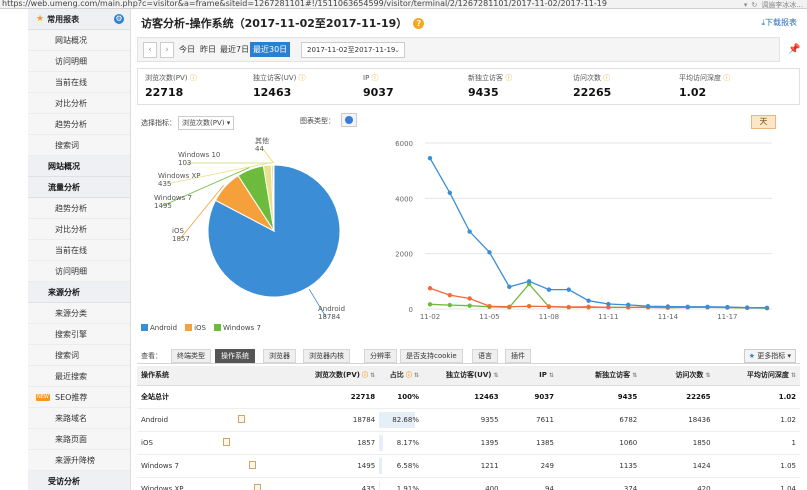 The width and height of the screenshot is (807, 490). Describe the element at coordinates (353, 50) in the screenshot. I see `date-range-select: 2017-11-02至2017-11-19 ⌄` at that location.